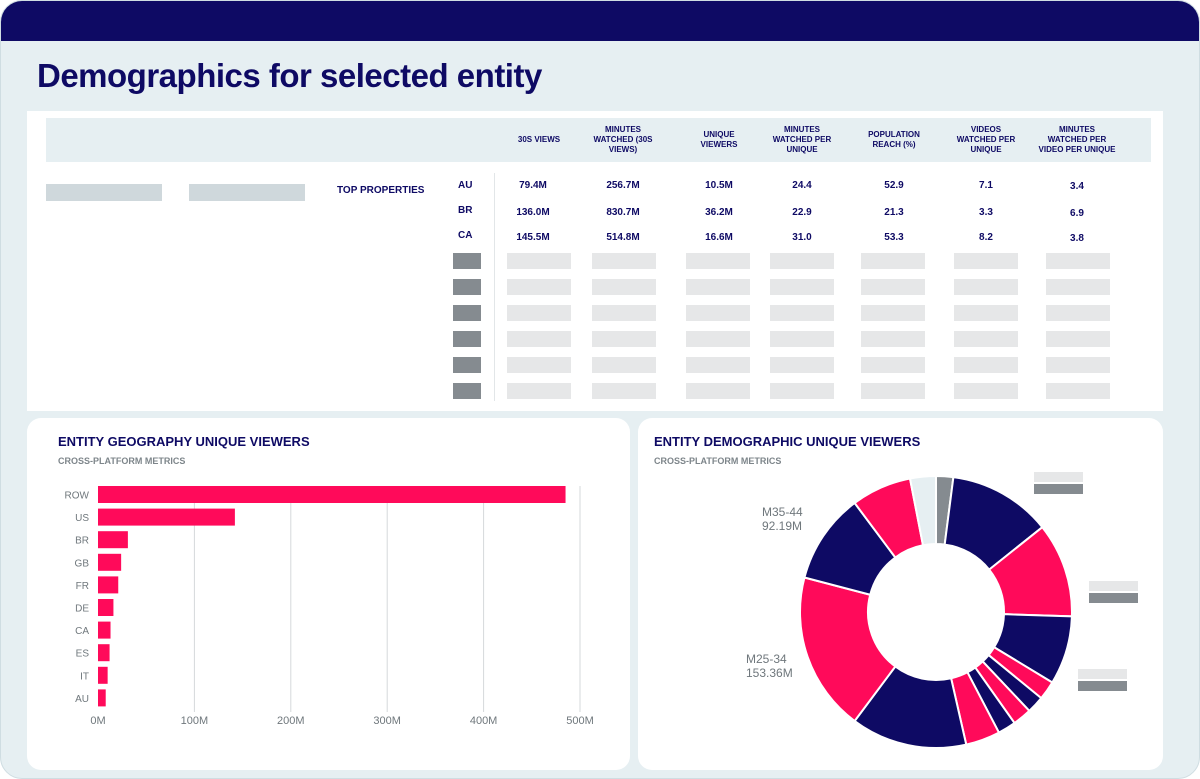 The width and height of the screenshot is (1200, 779). What do you see at coordinates (82, 699) in the screenshot?
I see `category-label: AU` at bounding box center [82, 699].